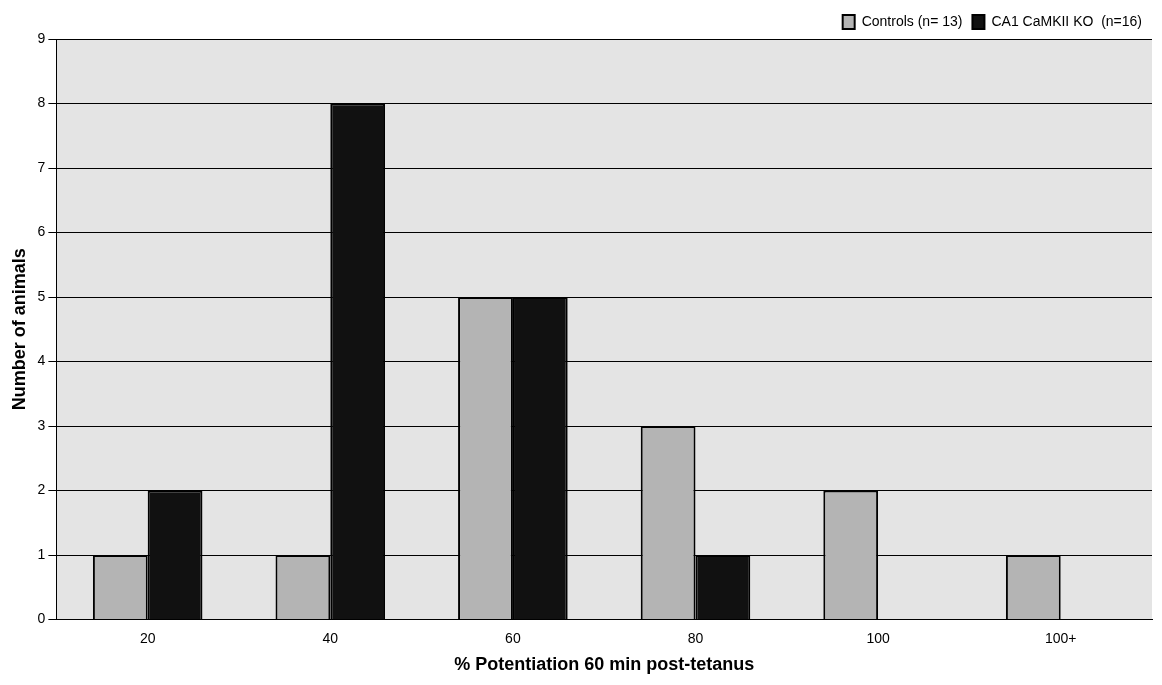 Image resolution: width=1162 pixels, height=685 pixels. I want to click on legend-label: Controls (n= 13), so click(912, 20).